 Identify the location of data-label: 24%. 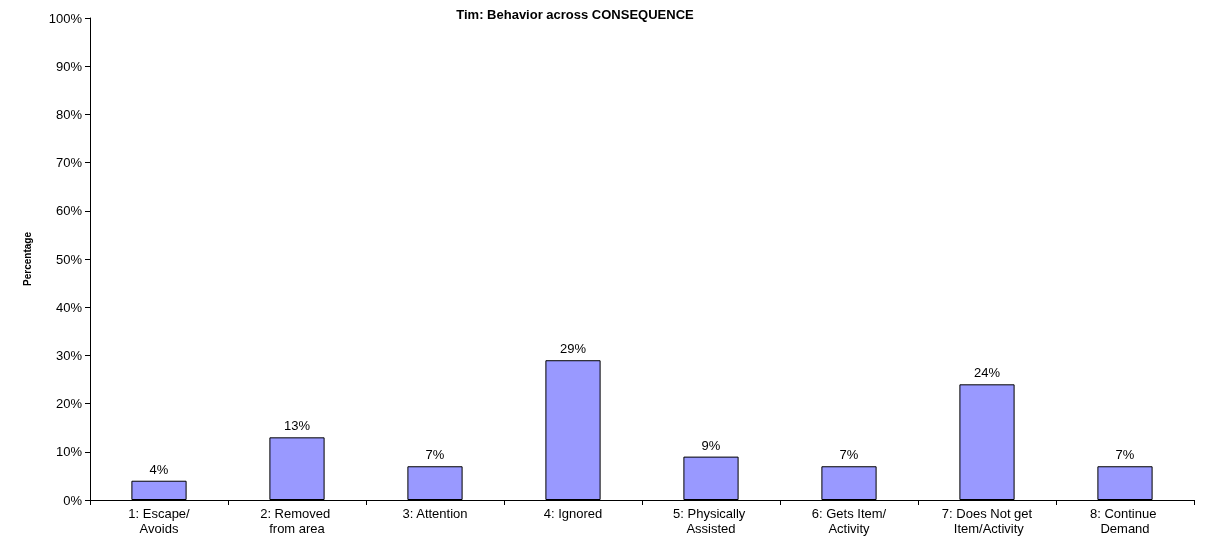
(987, 373).